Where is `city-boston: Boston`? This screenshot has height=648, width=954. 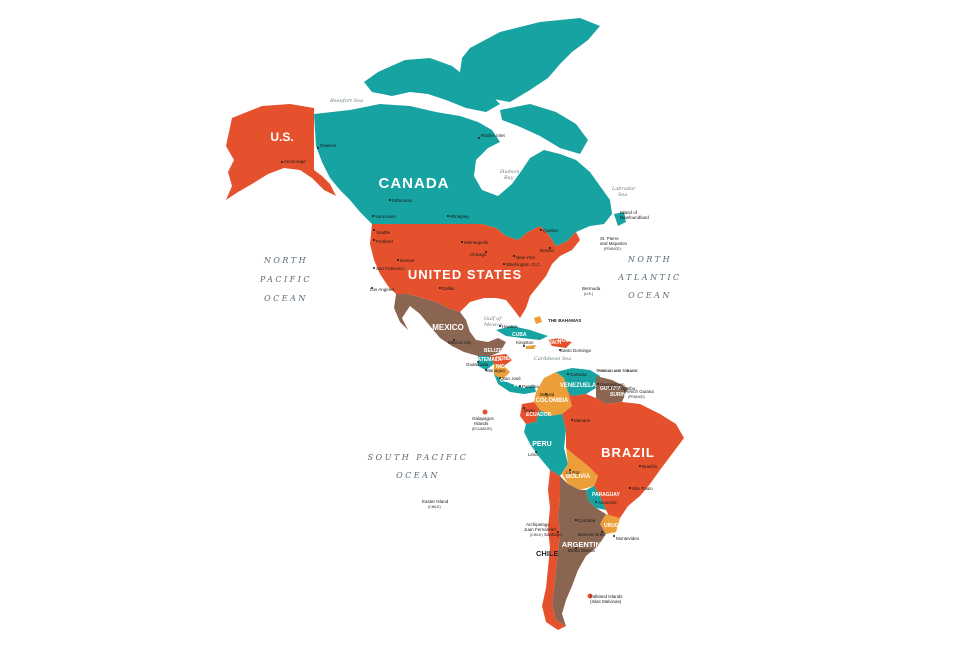 city-boston: Boston is located at coordinates (547, 250).